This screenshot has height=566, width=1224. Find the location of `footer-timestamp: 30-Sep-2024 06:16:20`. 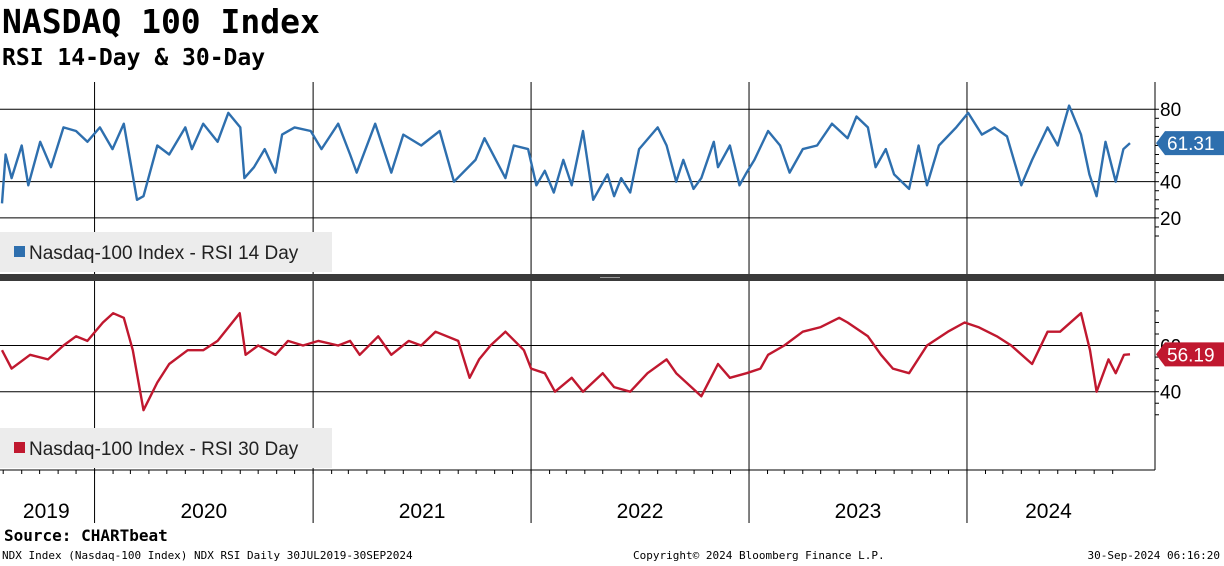

footer-timestamp: 30-Sep-2024 06:16:20 is located at coordinates (1153, 555).